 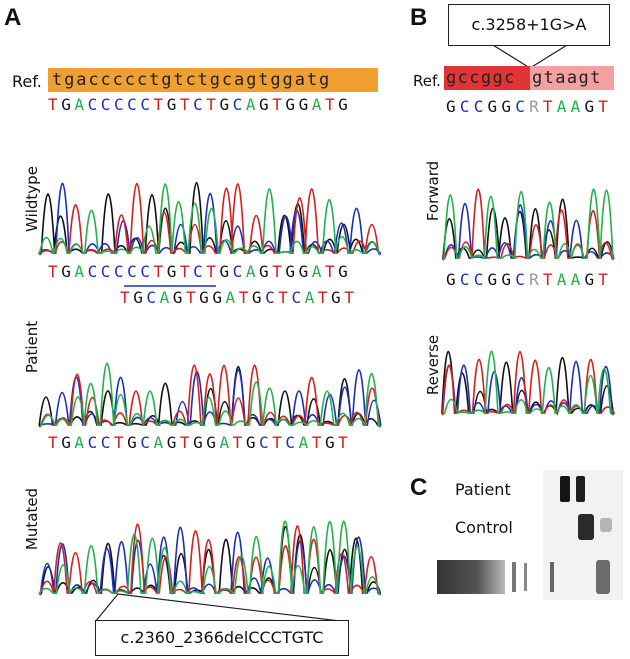 I want to click on forward-sequence: GCCGGCRTAAGT, so click(x=529, y=107).